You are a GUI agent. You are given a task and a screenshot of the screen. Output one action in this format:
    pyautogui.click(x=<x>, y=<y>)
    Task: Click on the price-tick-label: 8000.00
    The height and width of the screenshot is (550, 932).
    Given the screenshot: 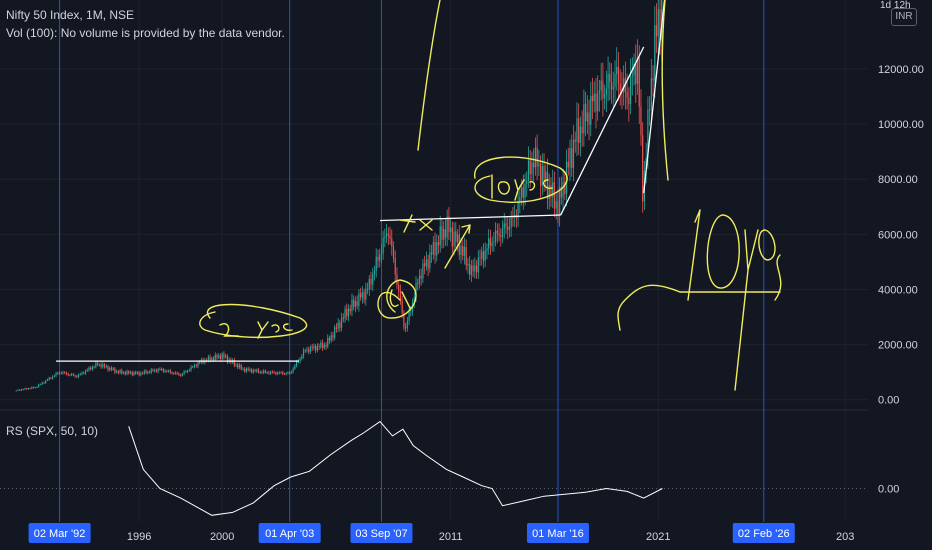 What is the action you would take?
    pyautogui.click(x=898, y=180)
    